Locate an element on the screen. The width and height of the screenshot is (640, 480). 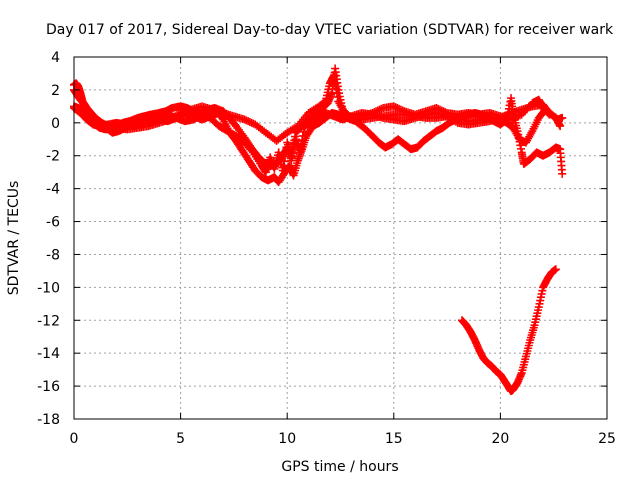
x-tick-label: 20 is located at coordinates (500, 439).